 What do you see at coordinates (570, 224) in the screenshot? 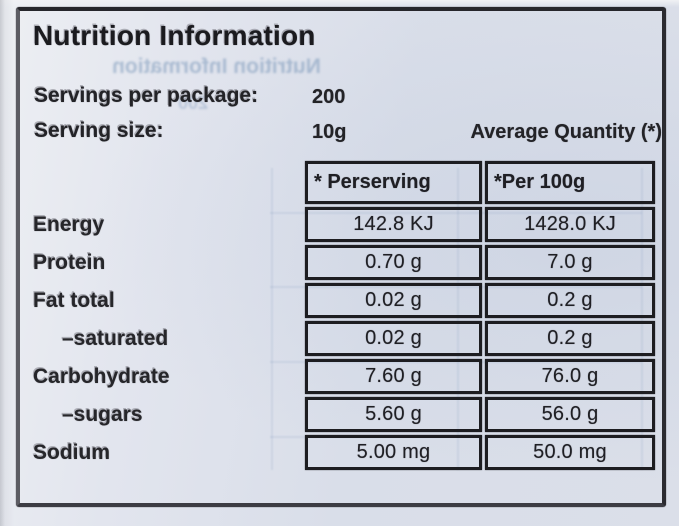
I see `energy-per-100g-value: 1428.0 KJ` at bounding box center [570, 224].